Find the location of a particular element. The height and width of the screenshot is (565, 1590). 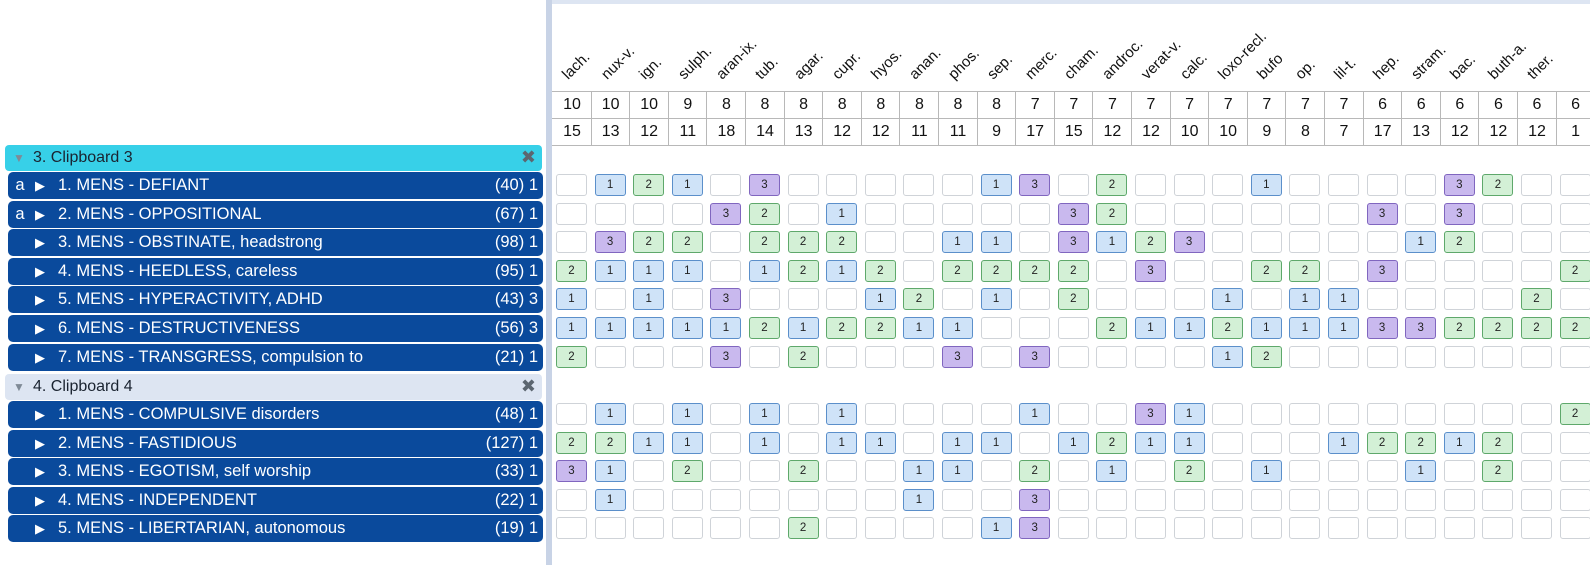

remedy-name: calc. is located at coordinates (1193, 66).